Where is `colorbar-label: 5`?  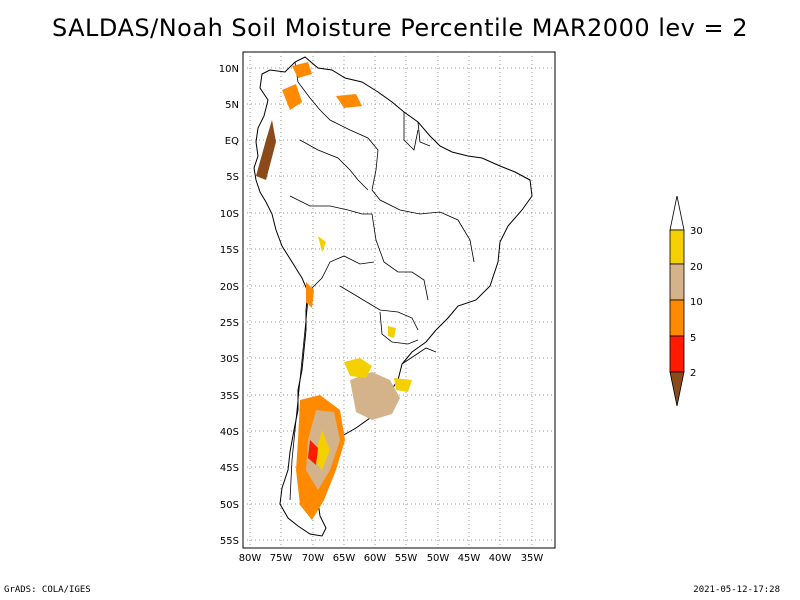 colorbar-label: 5 is located at coordinates (693, 338).